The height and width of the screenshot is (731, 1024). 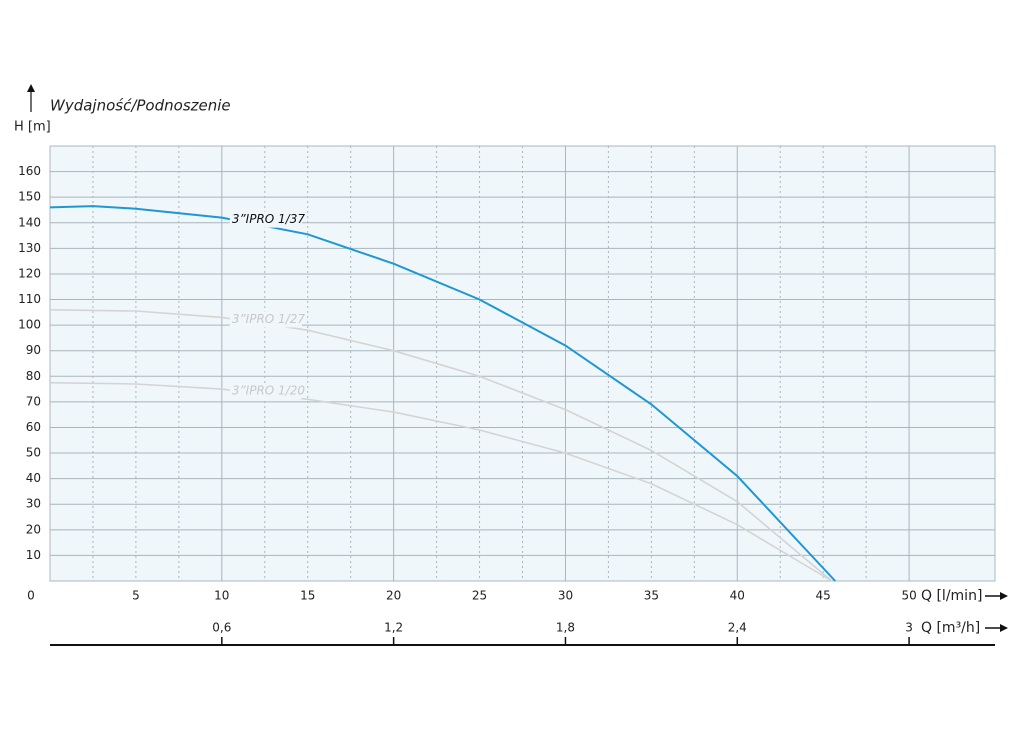 What do you see at coordinates (33, 453) in the screenshot?
I see `y-tick-label: 50` at bounding box center [33, 453].